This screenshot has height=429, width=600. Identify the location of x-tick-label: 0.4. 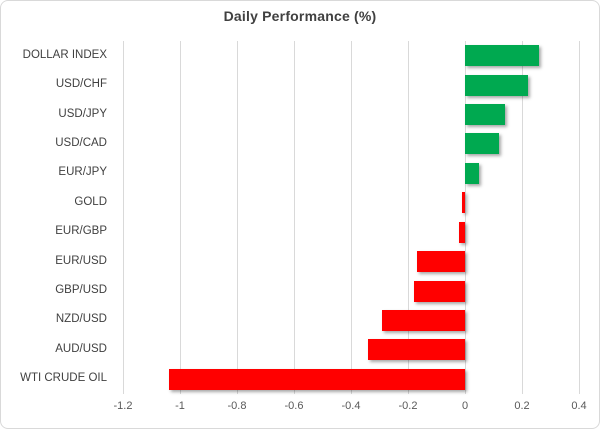
(579, 406).